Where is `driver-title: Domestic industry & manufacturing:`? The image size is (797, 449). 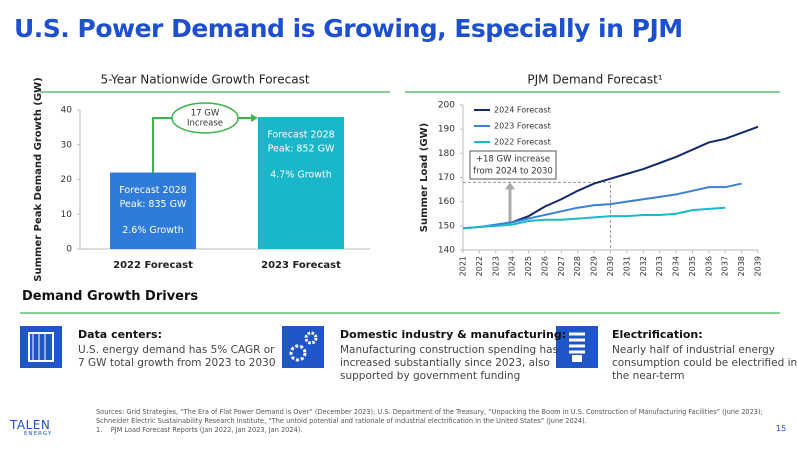 driver-title: Domestic industry & manufacturing: is located at coordinates (453, 334).